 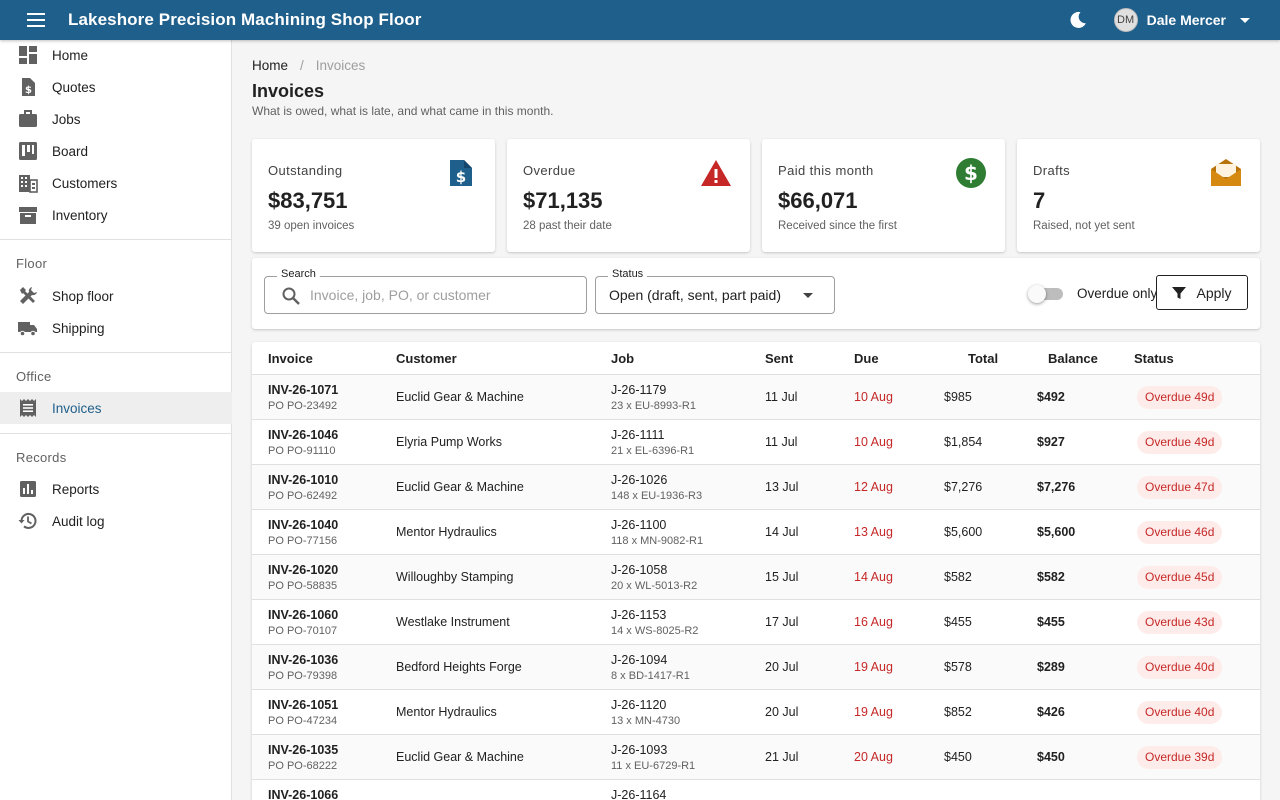 I want to click on search-field: Search, so click(x=425, y=291).